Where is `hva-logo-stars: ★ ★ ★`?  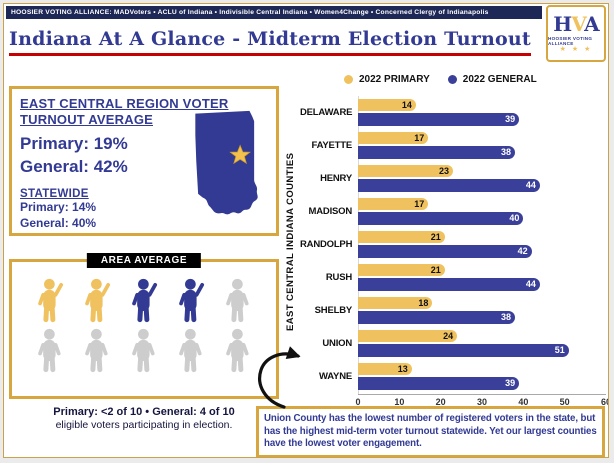 hva-logo-stars: ★ ★ ★ is located at coordinates (576, 49).